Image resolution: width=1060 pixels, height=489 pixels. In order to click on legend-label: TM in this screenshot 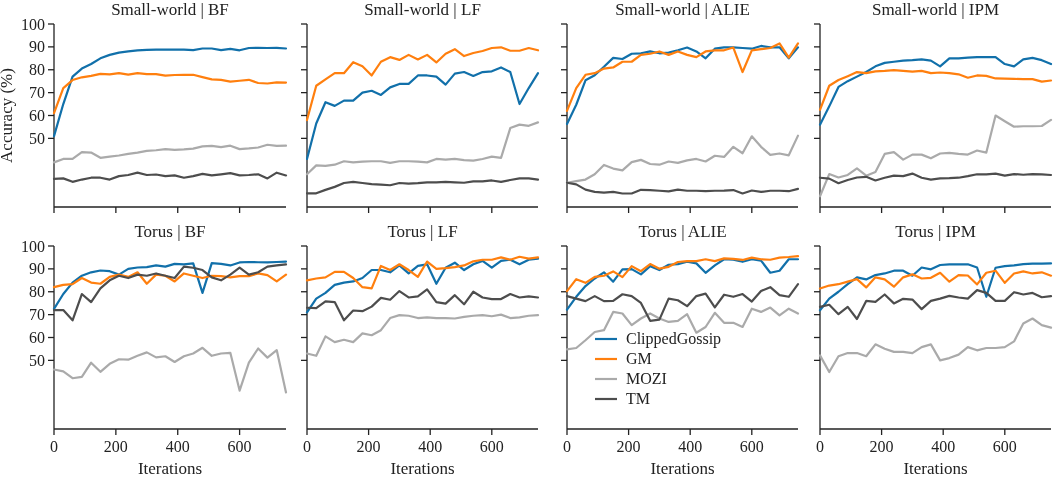, I will do `click(638, 398)`.